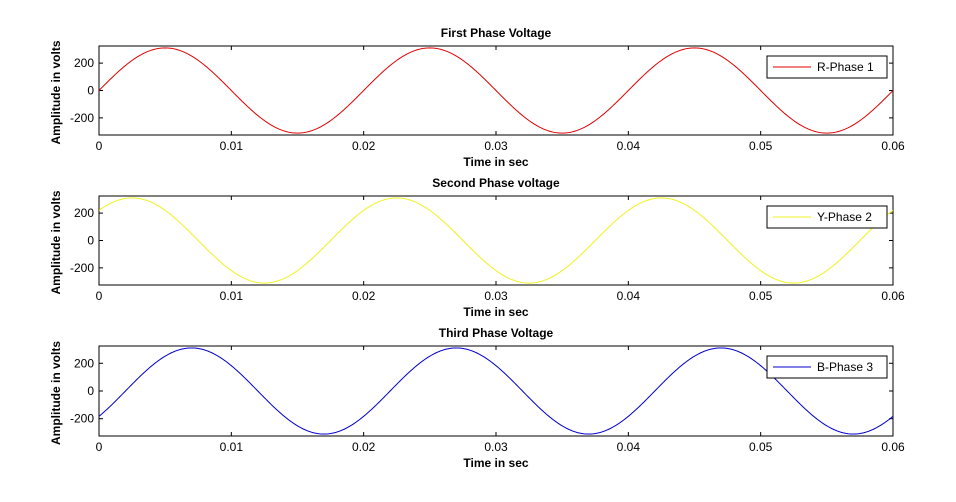 The height and width of the screenshot is (502, 956). I want to click on legend: B-Phase 3, so click(827, 367).